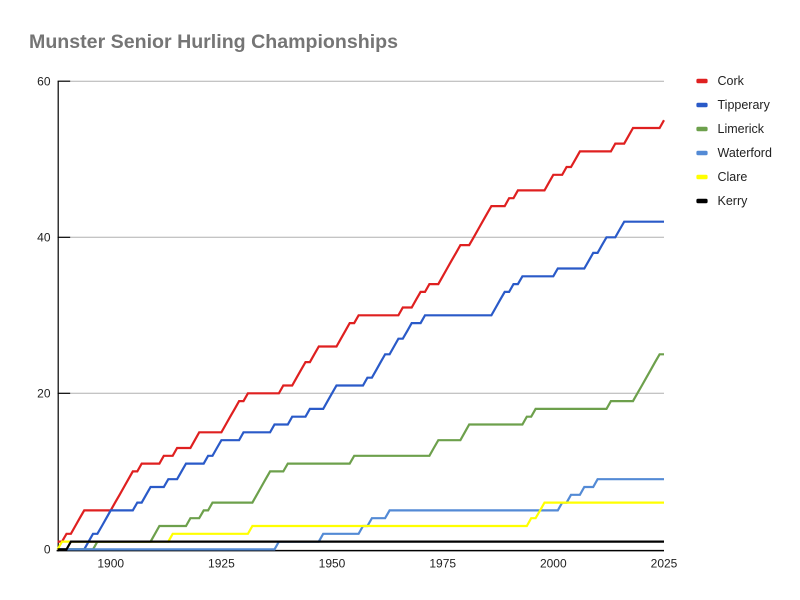 This screenshot has width=800, height=600. I want to click on svg-text: 20, so click(44, 394).